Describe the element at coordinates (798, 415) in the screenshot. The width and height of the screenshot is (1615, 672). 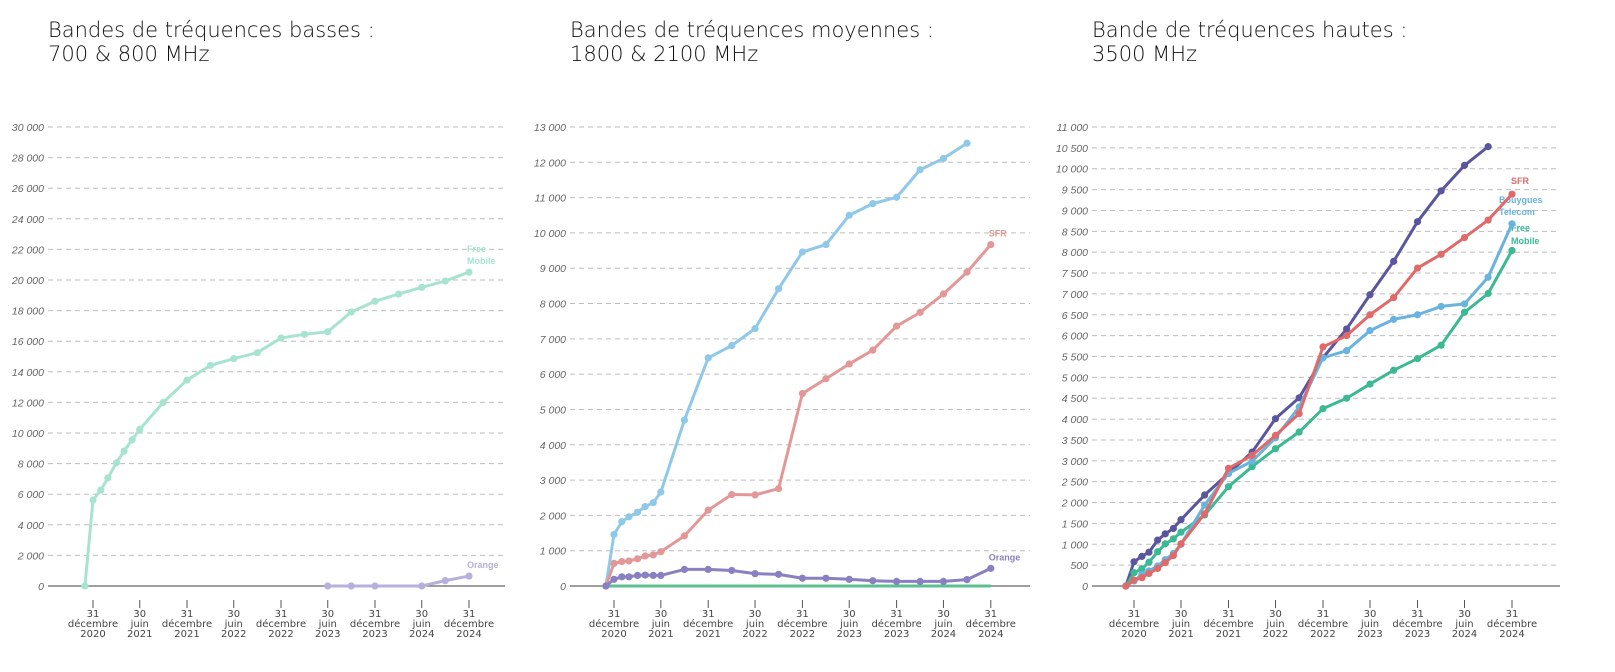
I see `series-line` at that location.